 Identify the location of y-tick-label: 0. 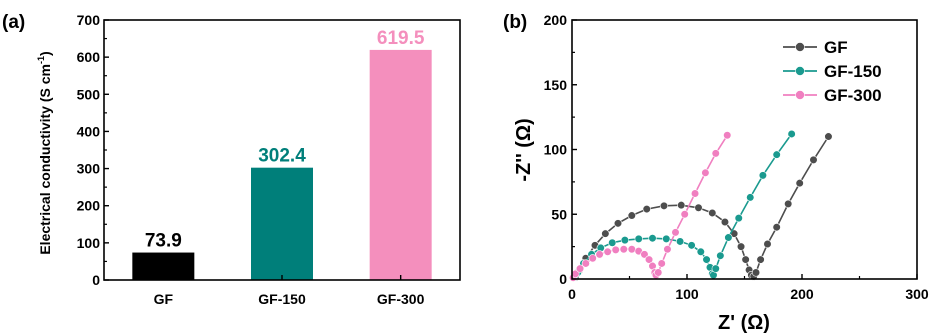
(563, 279).